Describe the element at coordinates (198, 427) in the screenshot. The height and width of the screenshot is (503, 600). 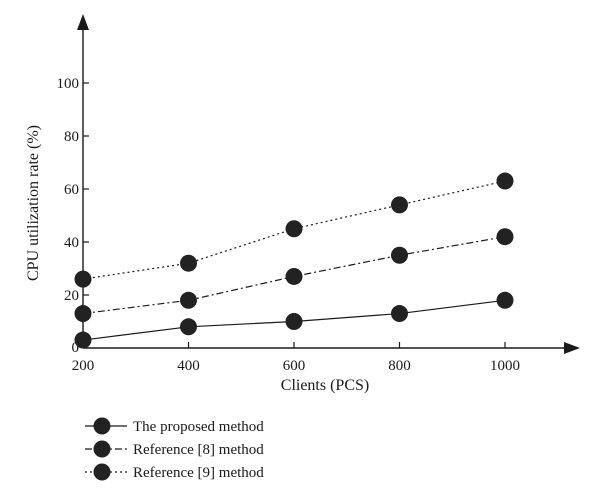
I see `legend-label: The proposed method` at that location.